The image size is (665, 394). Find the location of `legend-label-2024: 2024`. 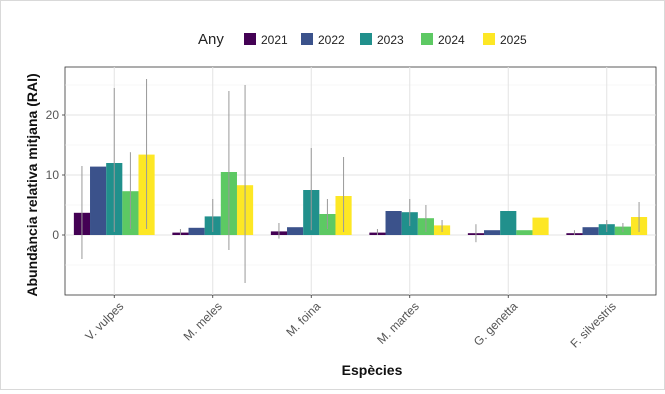

legend-label-2024: 2024 is located at coordinates (451, 40).